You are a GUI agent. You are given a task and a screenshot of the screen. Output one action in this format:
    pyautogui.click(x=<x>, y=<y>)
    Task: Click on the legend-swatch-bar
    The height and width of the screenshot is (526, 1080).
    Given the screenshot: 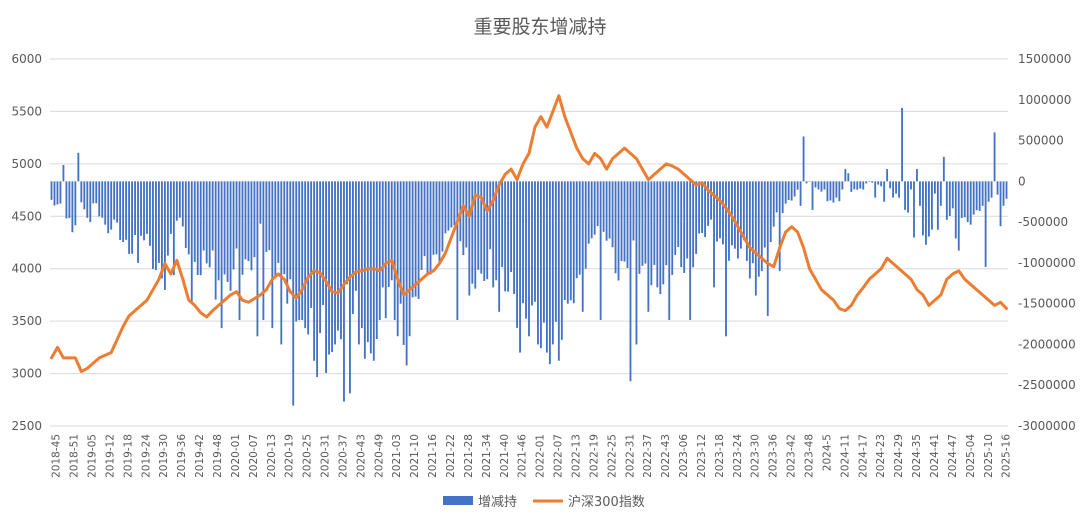 What is the action you would take?
    pyautogui.click(x=458, y=500)
    